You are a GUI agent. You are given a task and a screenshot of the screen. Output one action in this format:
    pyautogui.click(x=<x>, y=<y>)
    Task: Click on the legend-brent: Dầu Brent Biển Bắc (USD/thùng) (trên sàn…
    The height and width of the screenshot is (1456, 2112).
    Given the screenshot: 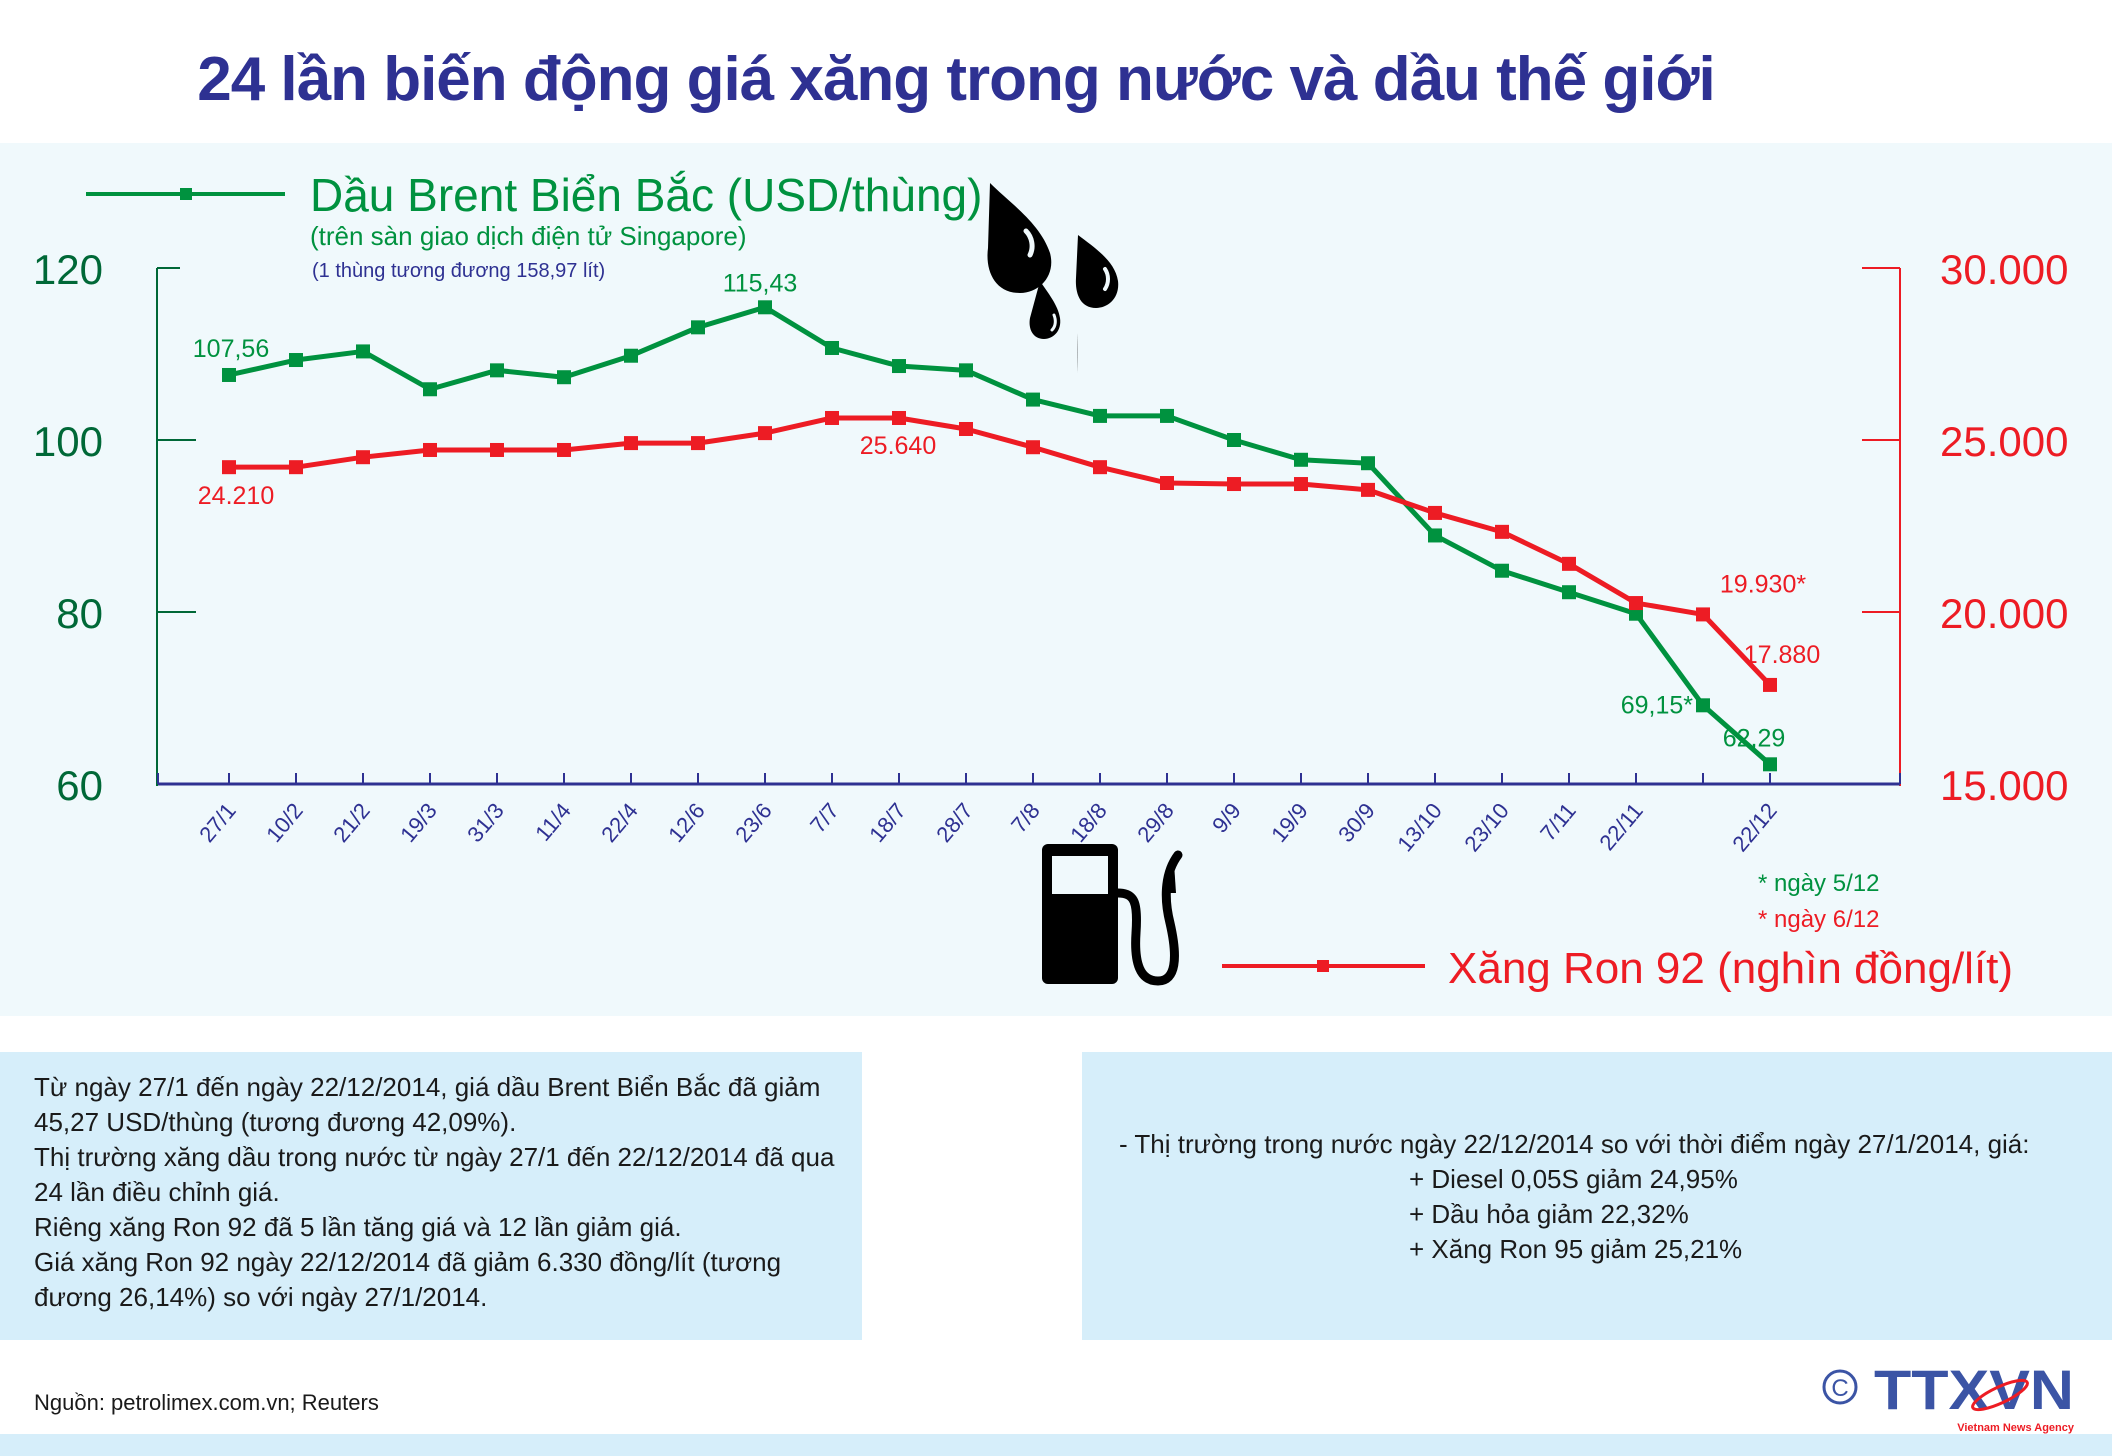 What is the action you would take?
    pyautogui.click(x=534, y=225)
    